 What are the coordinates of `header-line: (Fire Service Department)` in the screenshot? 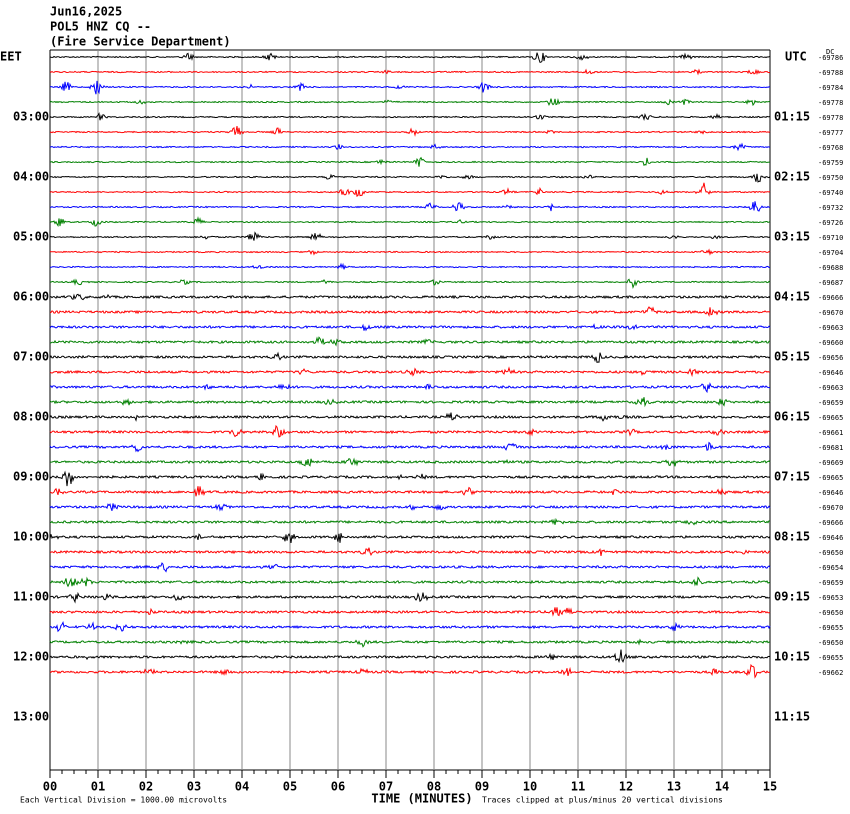 It's located at (140, 42).